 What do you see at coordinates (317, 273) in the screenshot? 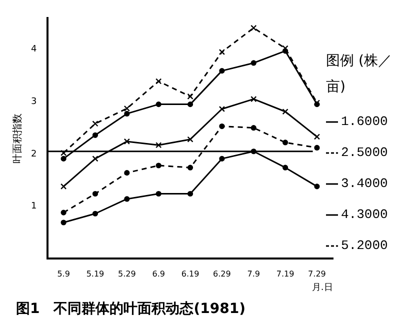
I see `x-tick-label: 7.29` at bounding box center [317, 273].